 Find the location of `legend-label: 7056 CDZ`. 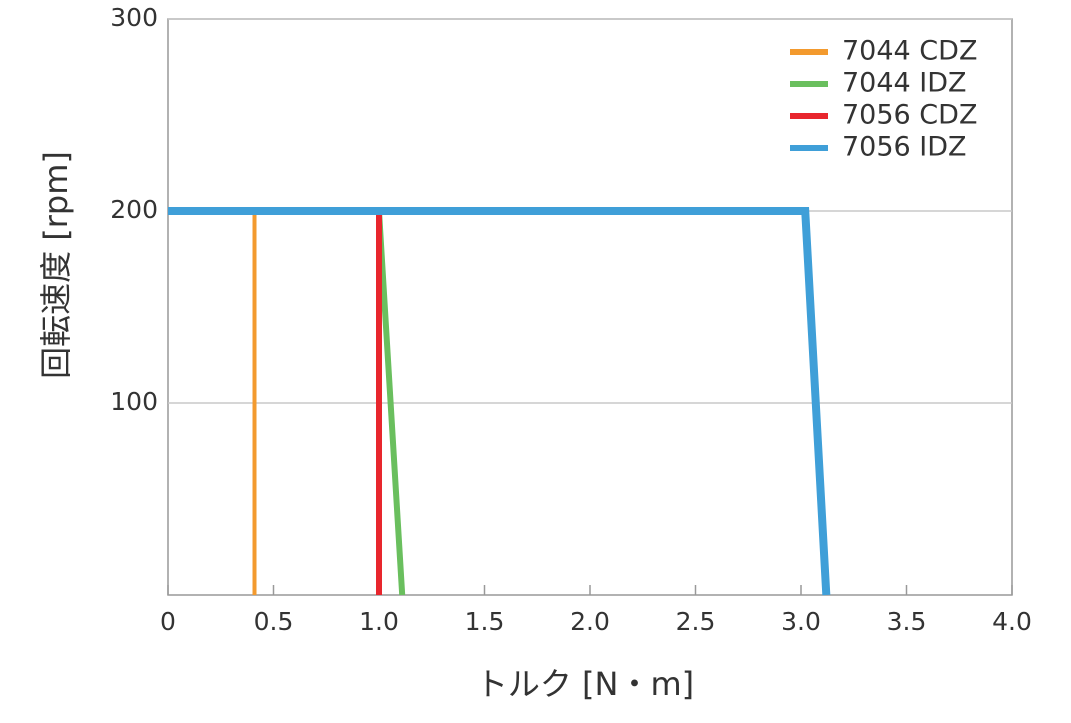

legend-label: 7056 CDZ is located at coordinates (909, 115).